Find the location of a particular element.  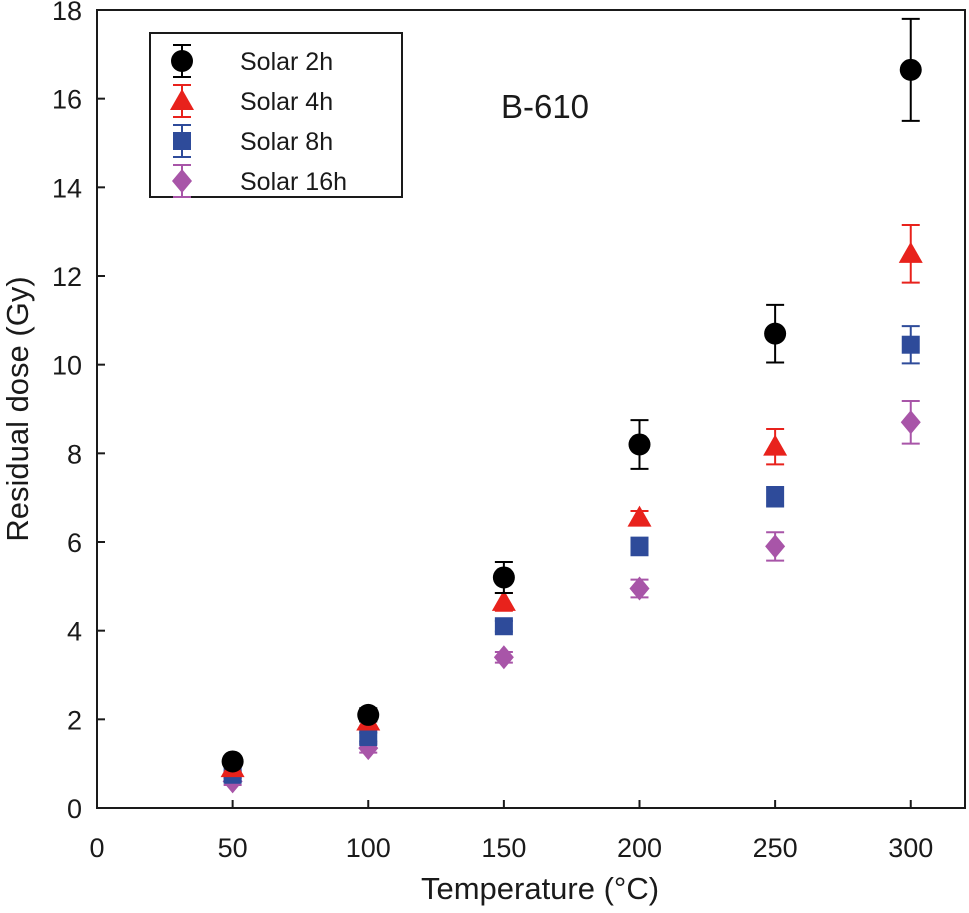

x-tick-label-0: 0 is located at coordinates (96, 848).